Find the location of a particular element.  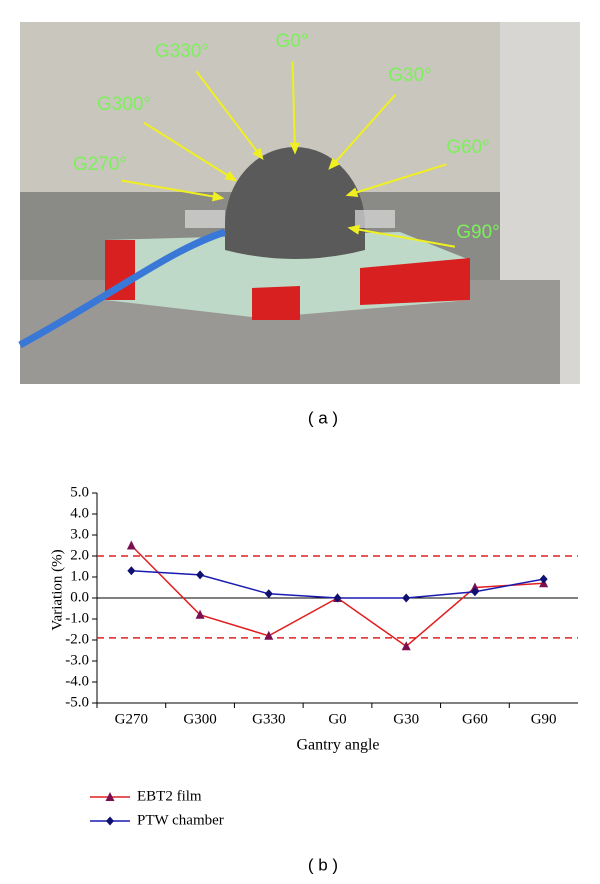

cable is located at coordinates (122, 288).